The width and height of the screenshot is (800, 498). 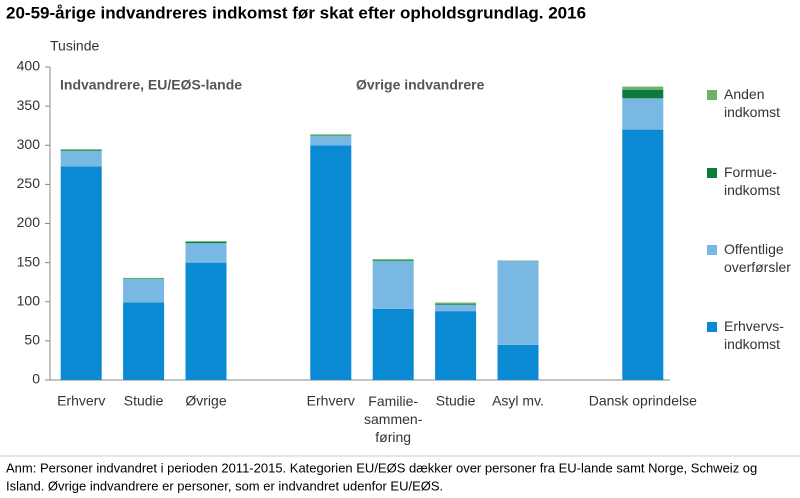 I want to click on y-tick-label: 0, so click(x=36, y=379).